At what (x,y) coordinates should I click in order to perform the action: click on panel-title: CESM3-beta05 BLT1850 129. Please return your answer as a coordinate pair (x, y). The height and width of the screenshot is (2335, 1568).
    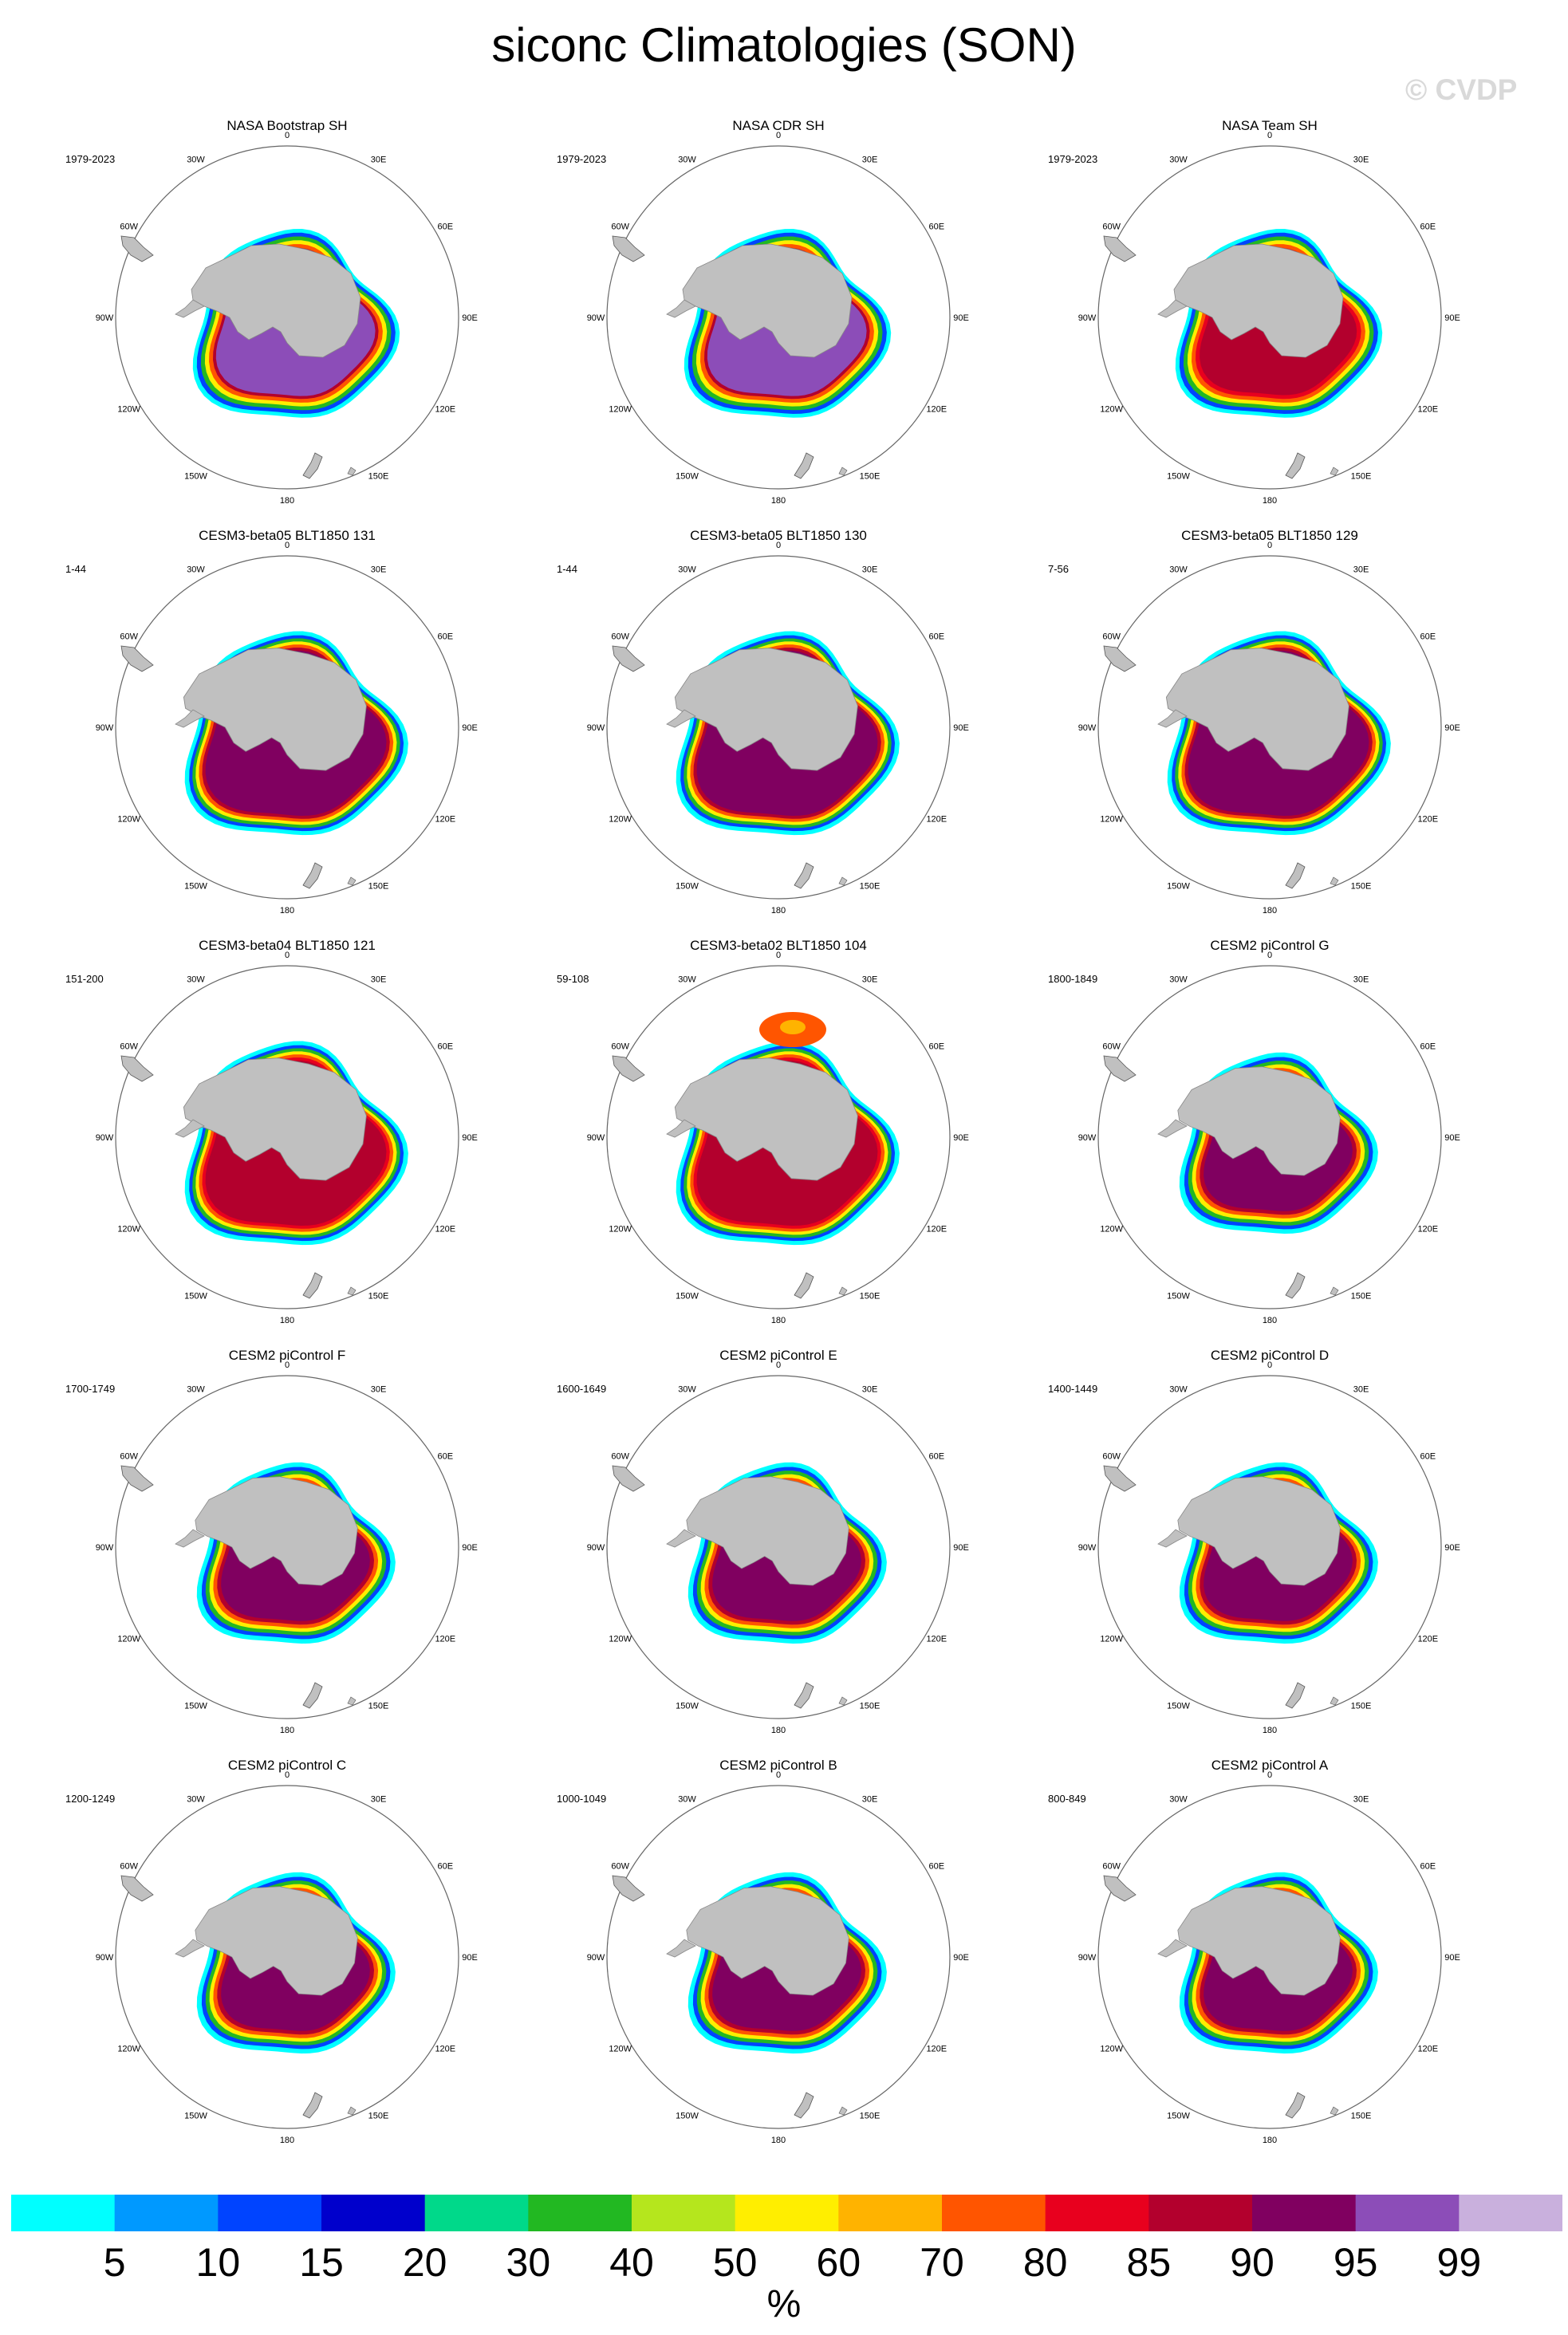
    Looking at the image, I should click on (1269, 535).